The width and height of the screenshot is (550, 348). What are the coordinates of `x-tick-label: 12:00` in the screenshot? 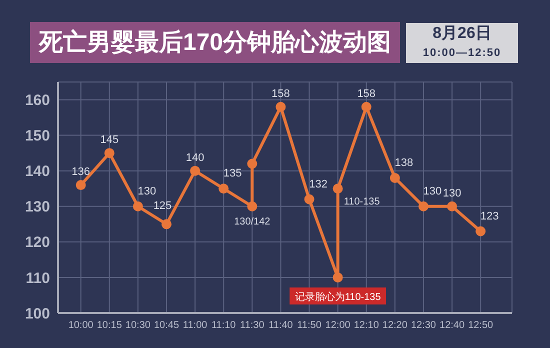 It's located at (338, 326).